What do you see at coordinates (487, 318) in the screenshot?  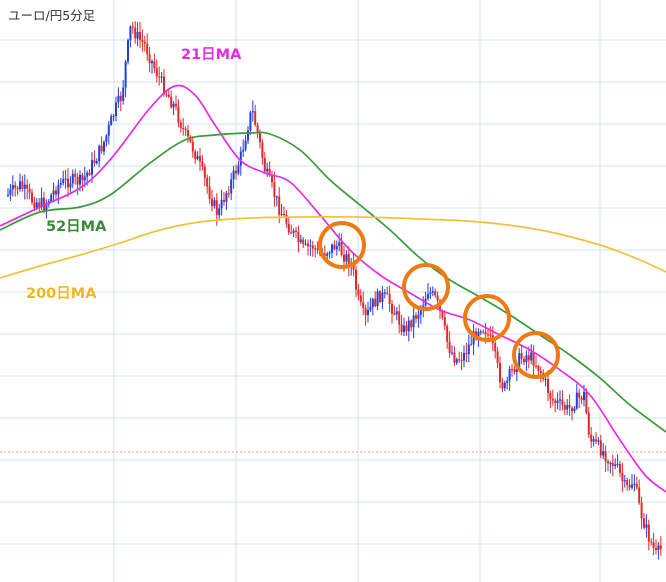 I see `highlight-circle` at bounding box center [487, 318].